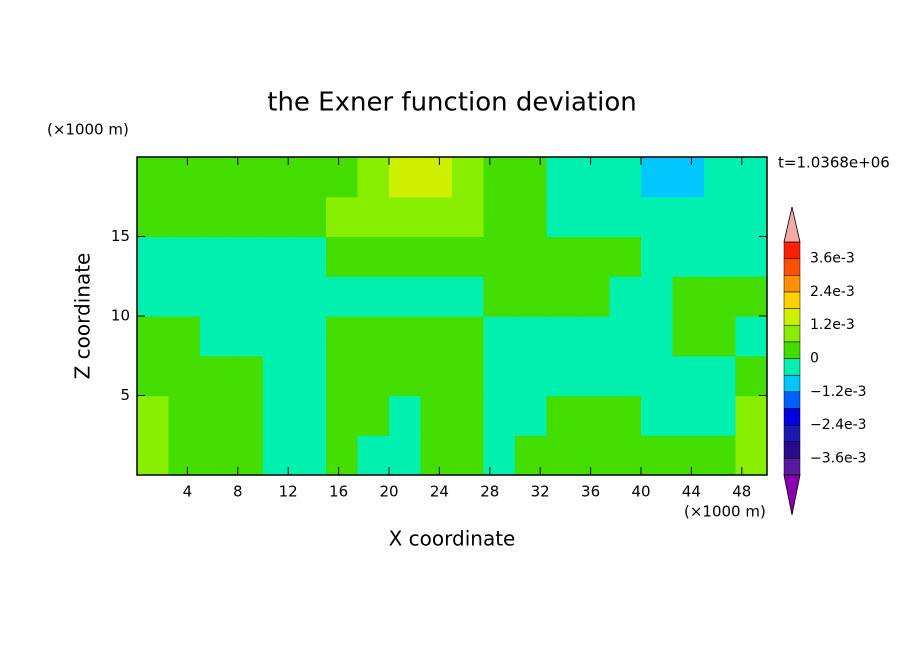  What do you see at coordinates (188, 492) in the screenshot?
I see `x-tick-label: 4` at bounding box center [188, 492].